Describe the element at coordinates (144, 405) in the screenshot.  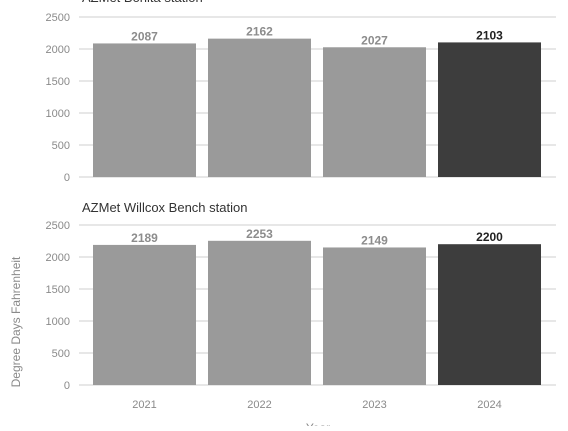
I see `x-tick-label: 2021` at that location.